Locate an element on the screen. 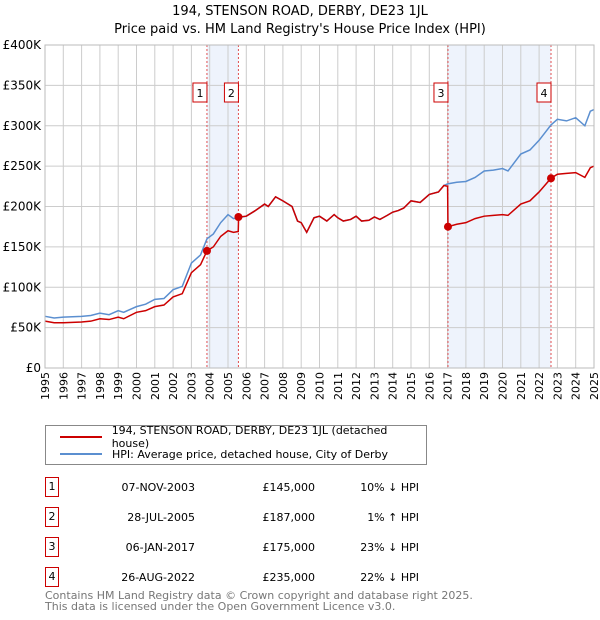  y-tick-label: £200K is located at coordinates (23, 207).